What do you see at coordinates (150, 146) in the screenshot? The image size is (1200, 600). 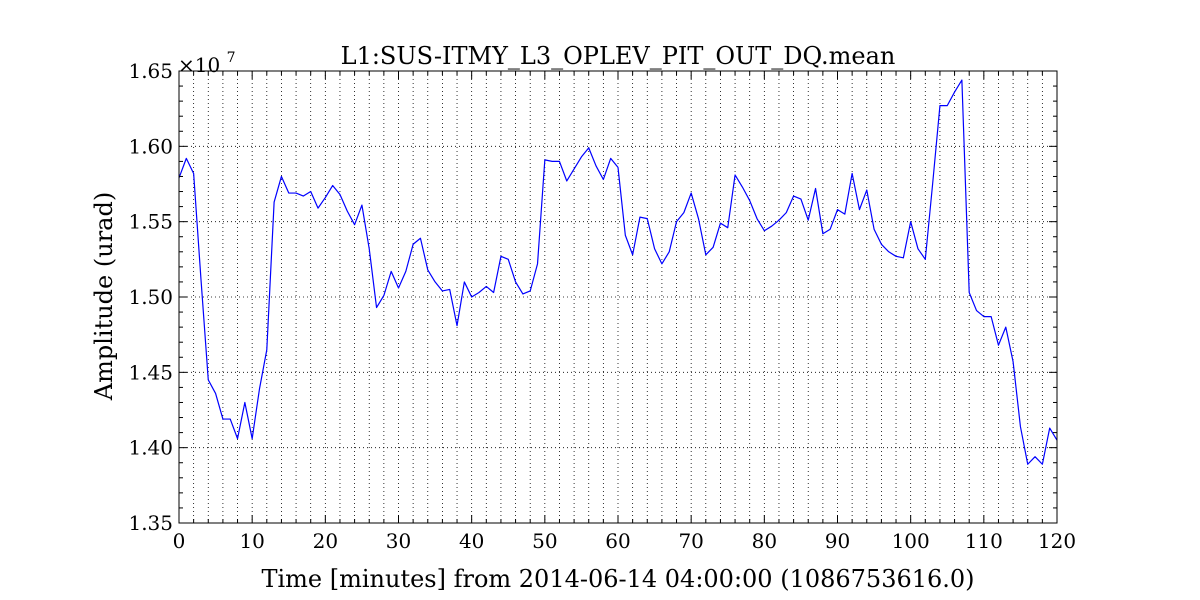 I see `y-tick-label: 1.60` at bounding box center [150, 146].